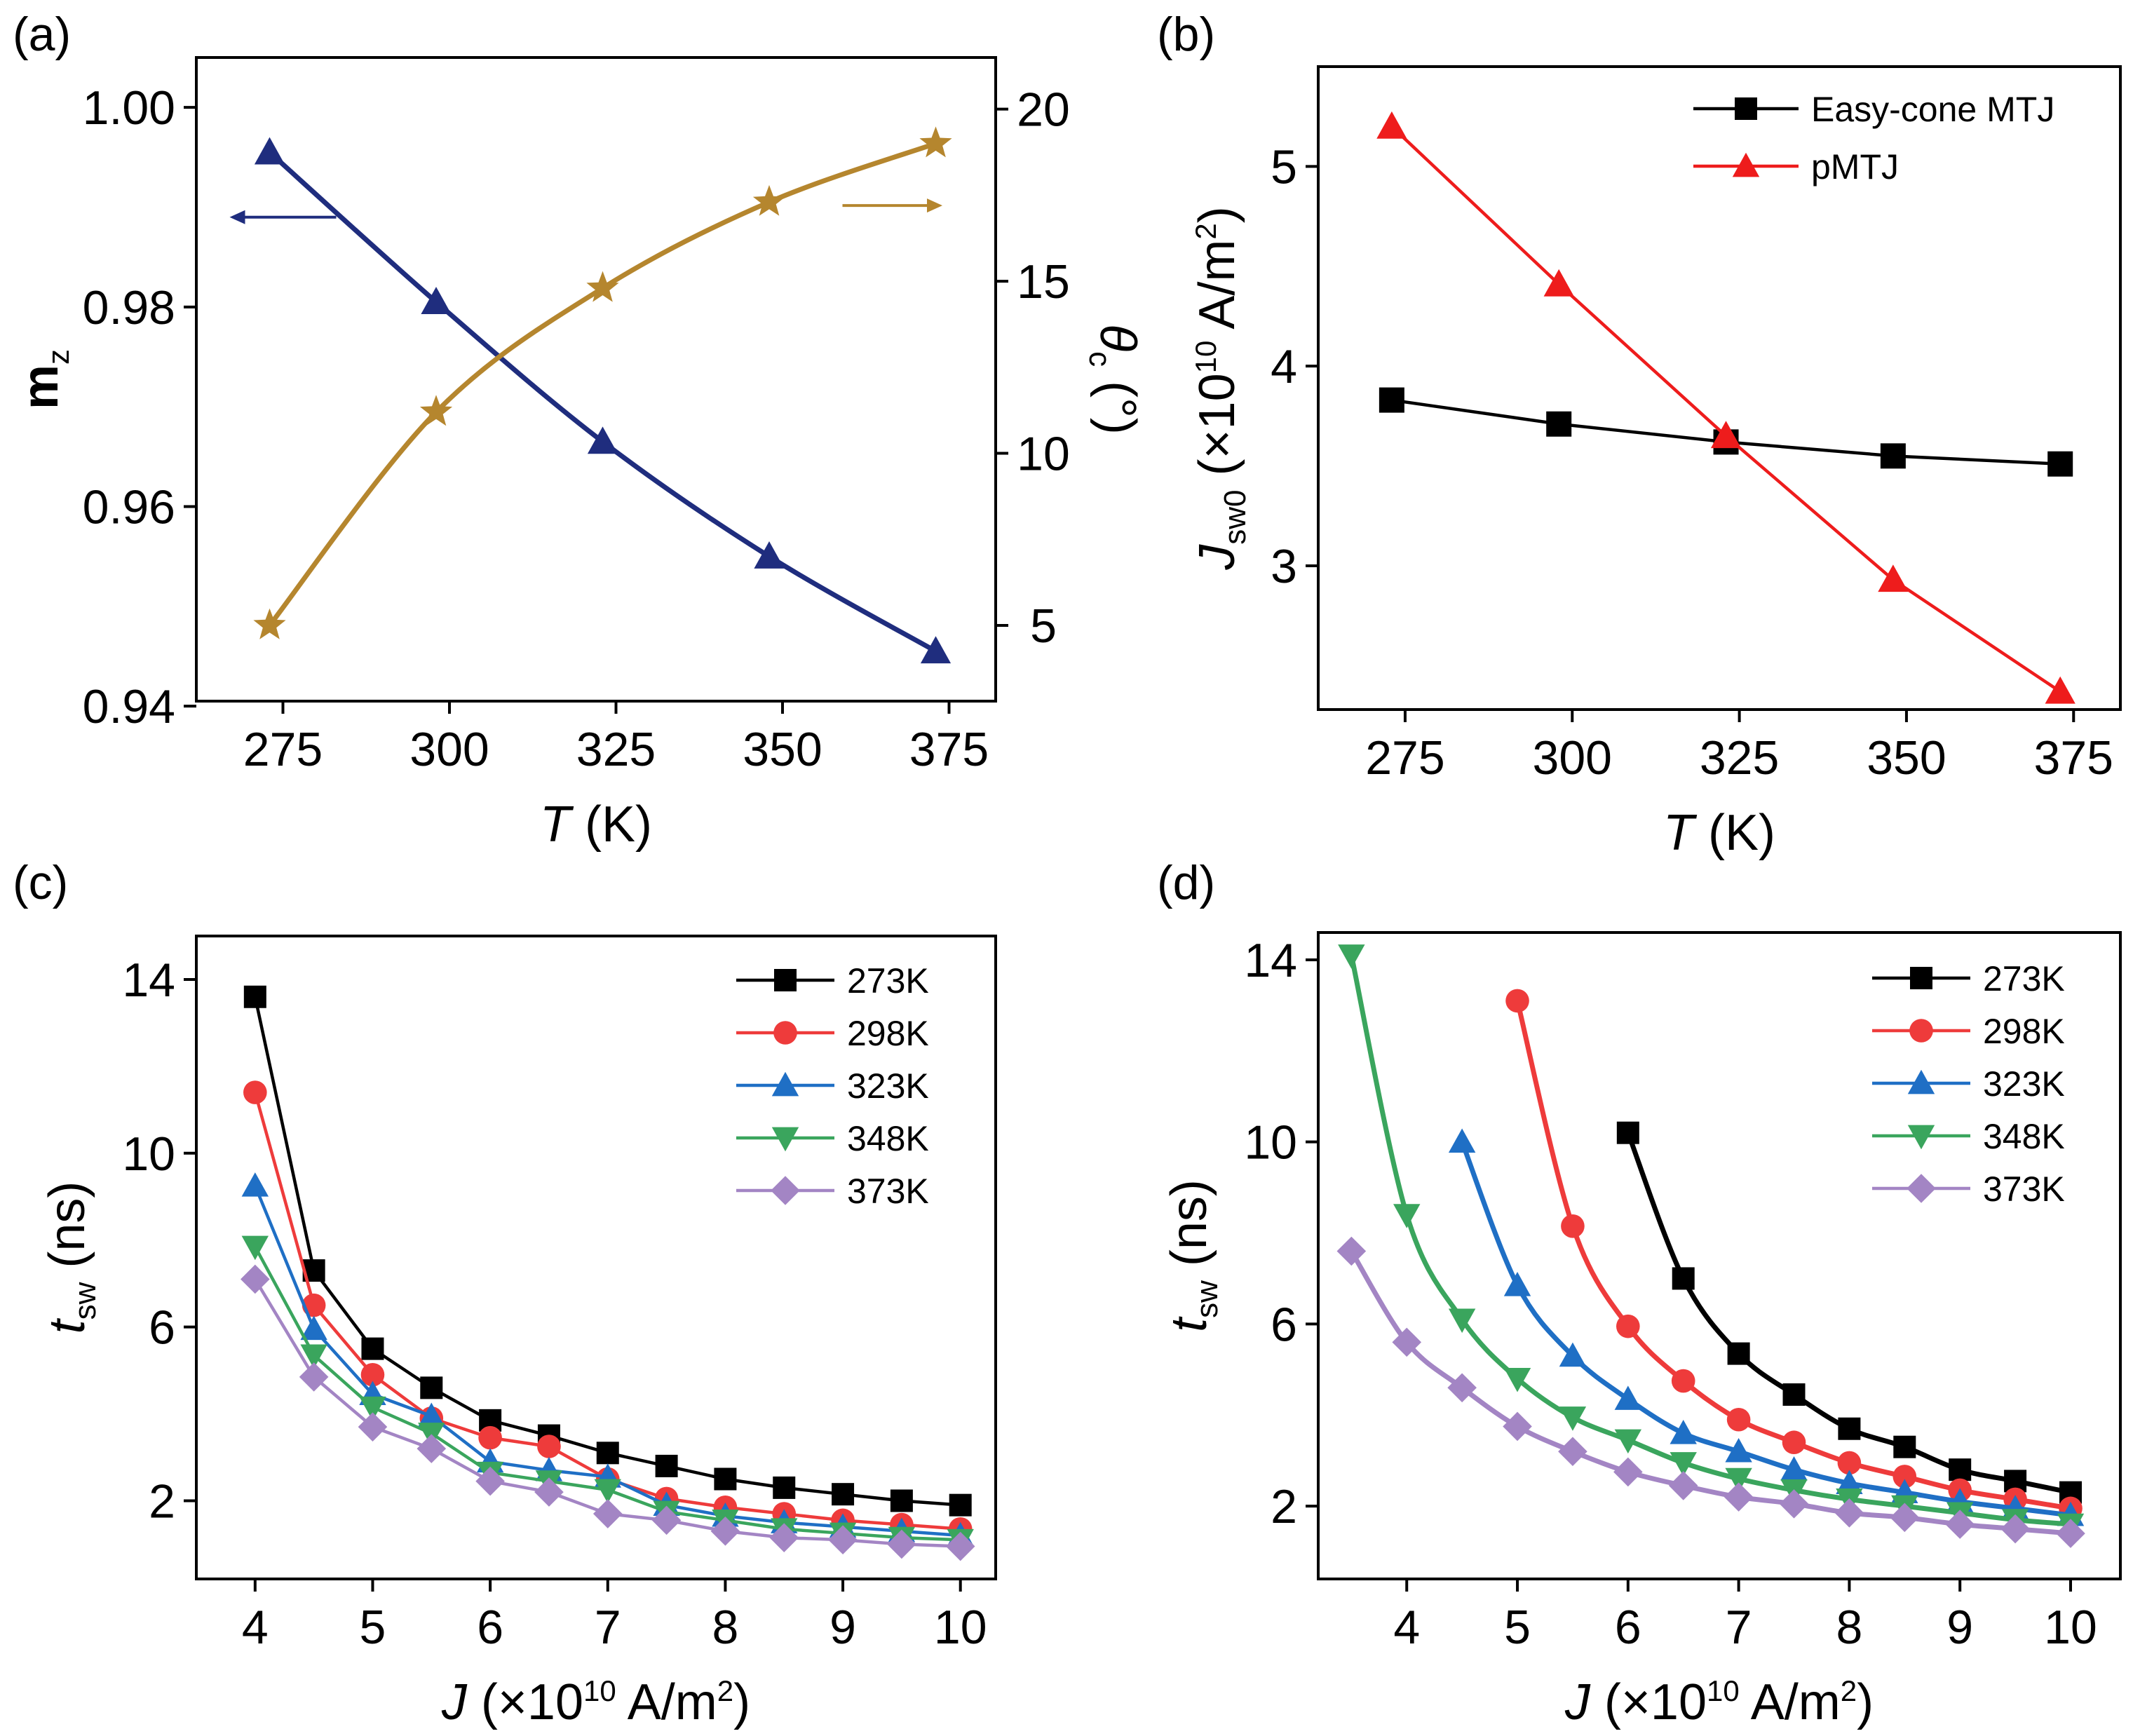 Image resolution: width=2133 pixels, height=1736 pixels. Describe the element at coordinates (1906, 758) in the screenshot. I see `x-tick-label: 350` at that location.